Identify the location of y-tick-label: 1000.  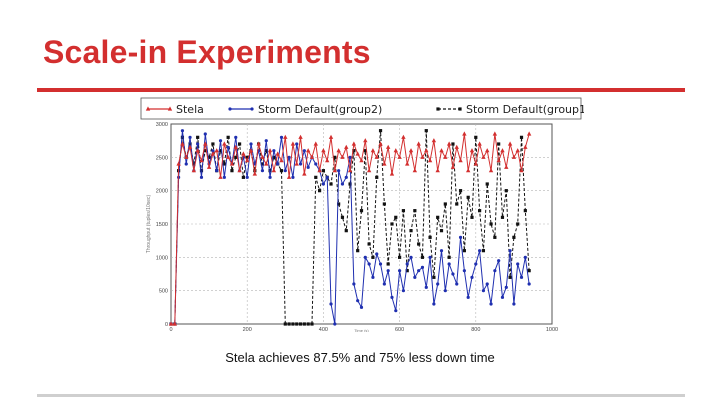
(162, 258).